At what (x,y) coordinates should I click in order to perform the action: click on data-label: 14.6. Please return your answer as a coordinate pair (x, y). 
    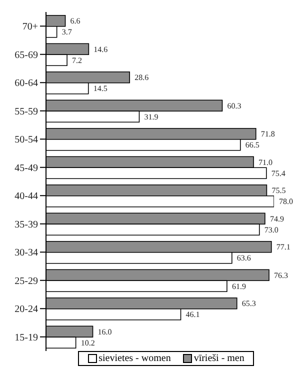
    Looking at the image, I should click on (101, 49).